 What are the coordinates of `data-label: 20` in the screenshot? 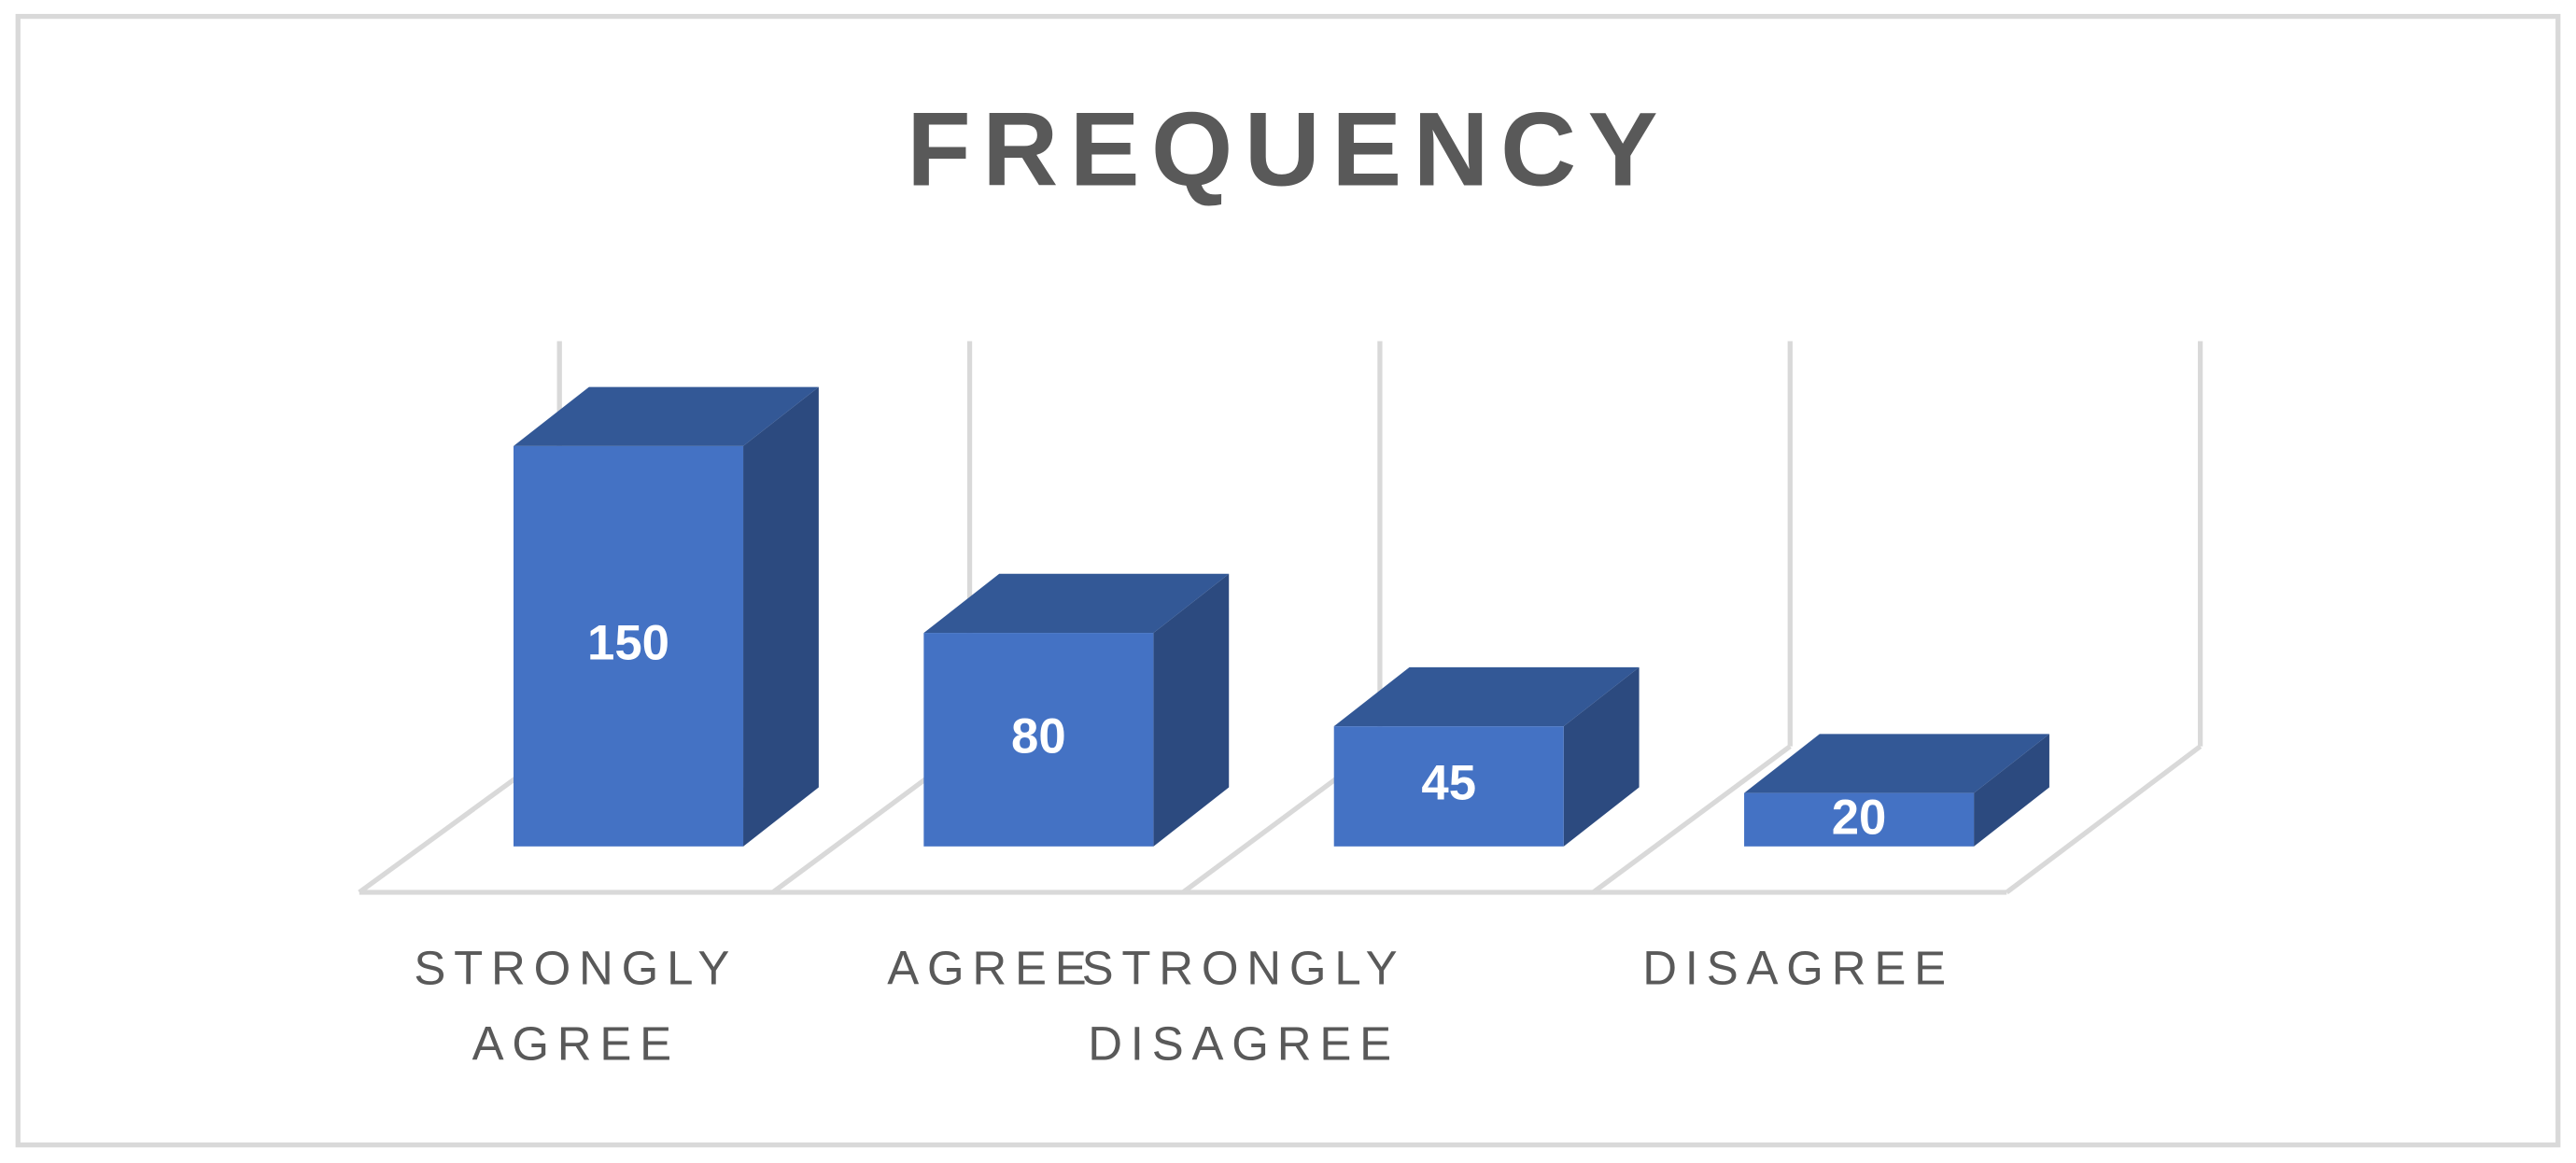 It's located at (1860, 817).